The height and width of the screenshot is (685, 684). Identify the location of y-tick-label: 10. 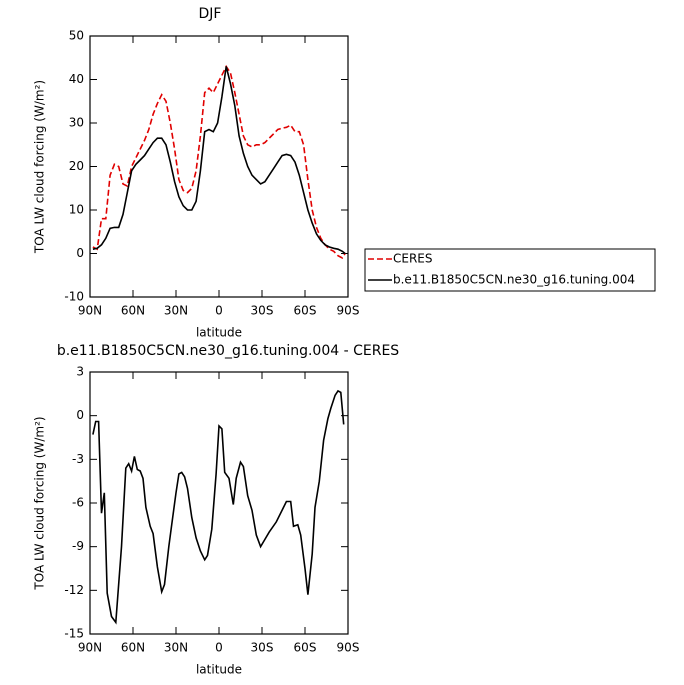
(76, 210).